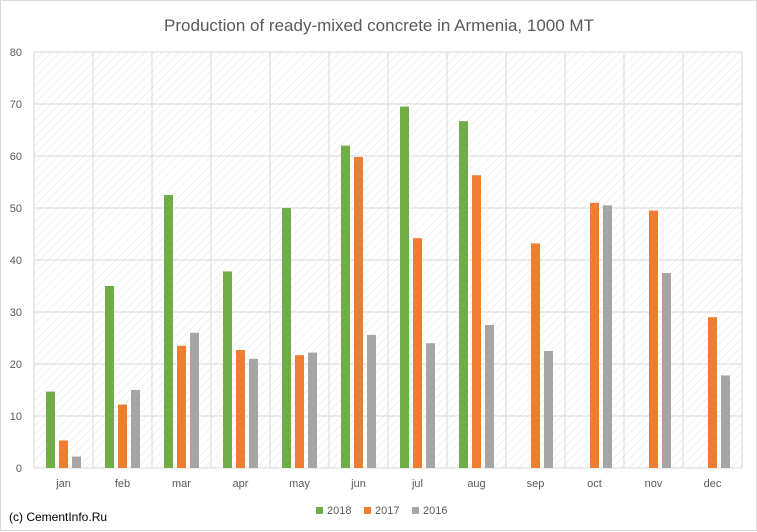 This screenshot has height=532, width=757. Describe the element at coordinates (16, 209) in the screenshot. I see `y-tick-label: 50` at that location.